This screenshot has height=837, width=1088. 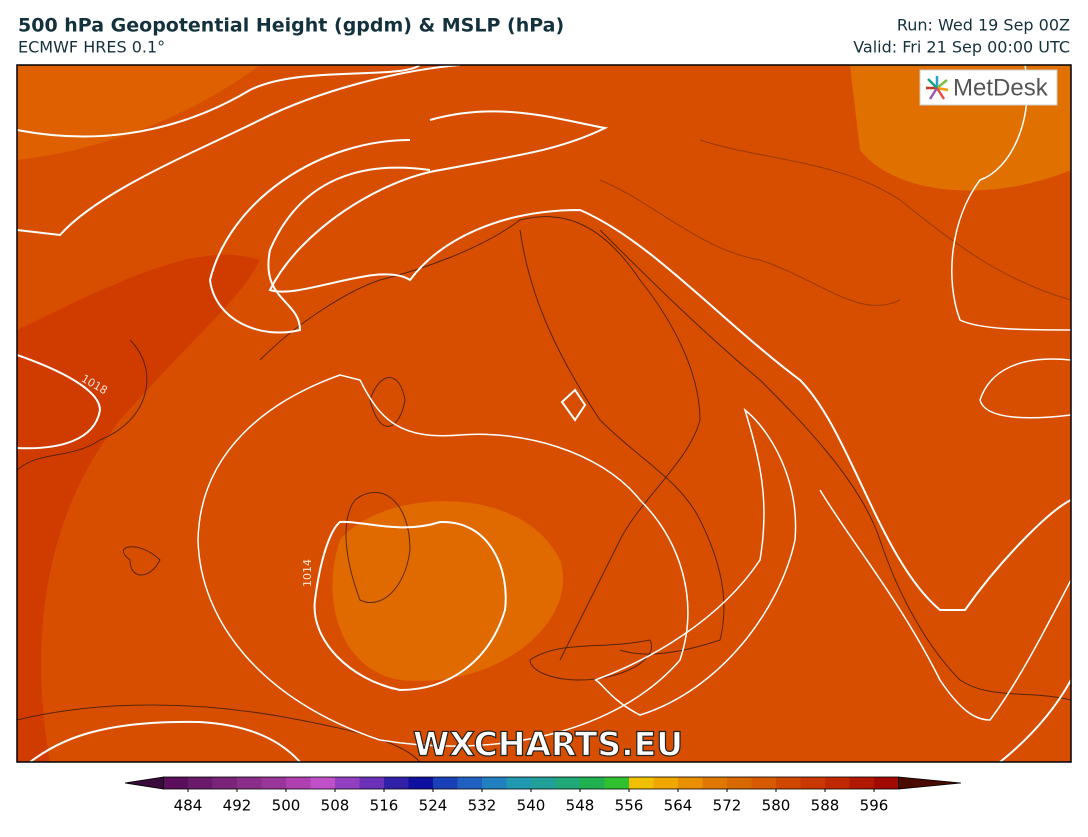 I want to click on shading, so click(x=448, y=591).